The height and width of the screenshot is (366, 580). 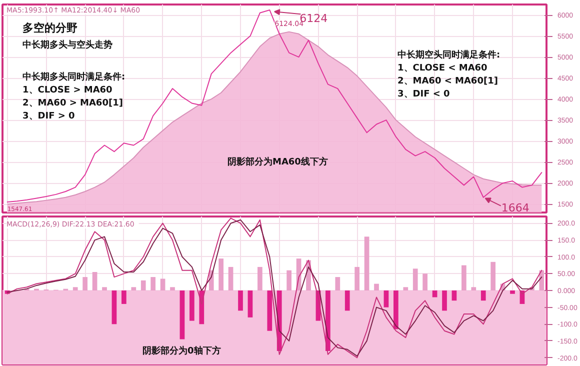 I want to click on annotation: 1、CLOSE > MA60, so click(x=67, y=91).